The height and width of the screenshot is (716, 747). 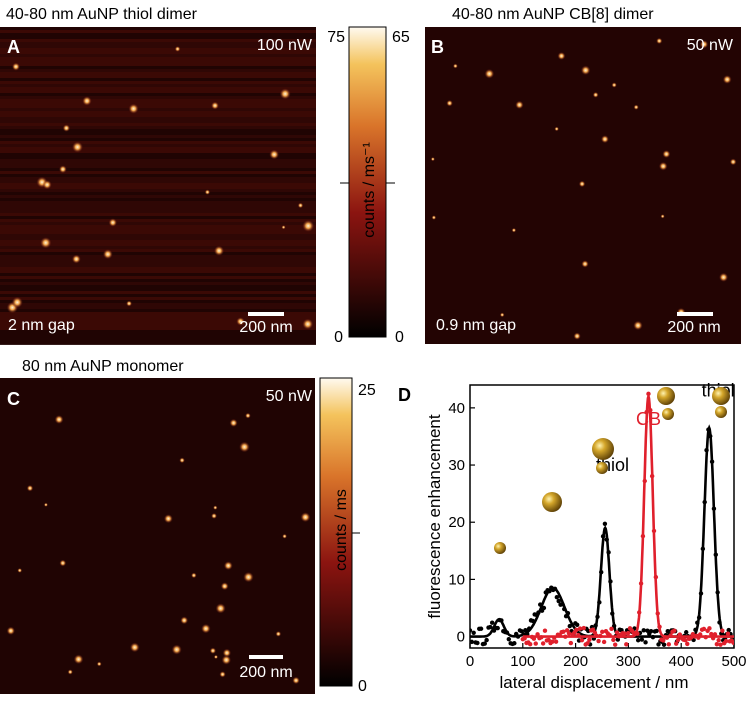 I want to click on y-tick-label: 0, so click(x=461, y=637).